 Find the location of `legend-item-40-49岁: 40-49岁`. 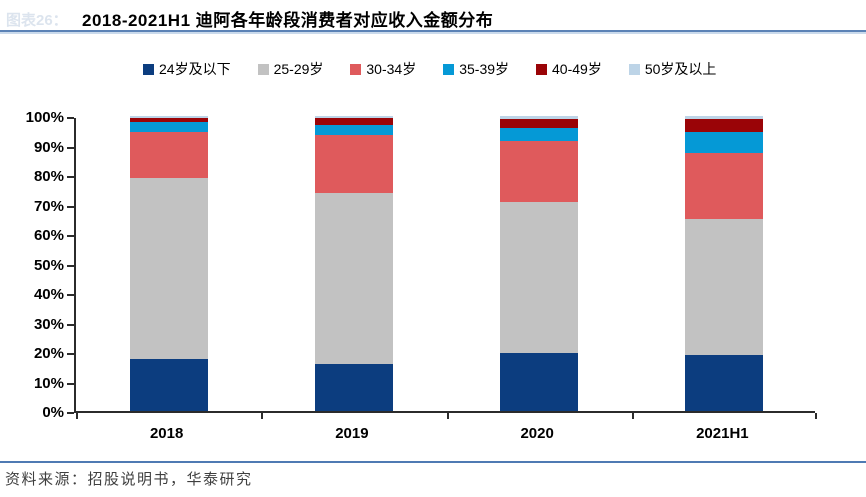

legend-item-40-49岁: 40-49岁 is located at coordinates (569, 69).